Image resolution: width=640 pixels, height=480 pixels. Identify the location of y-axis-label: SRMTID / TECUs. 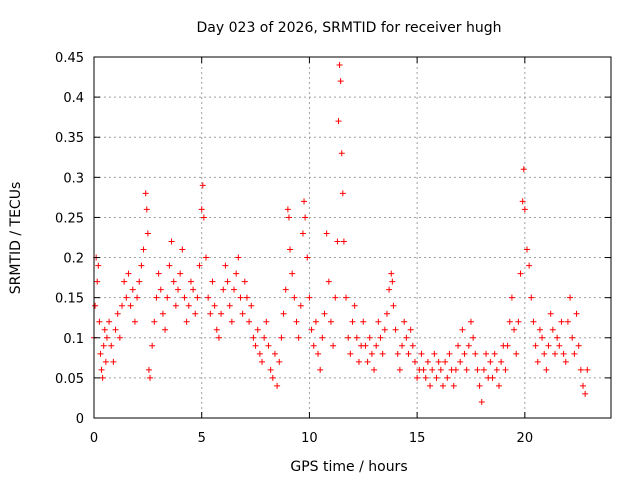
(16, 238).